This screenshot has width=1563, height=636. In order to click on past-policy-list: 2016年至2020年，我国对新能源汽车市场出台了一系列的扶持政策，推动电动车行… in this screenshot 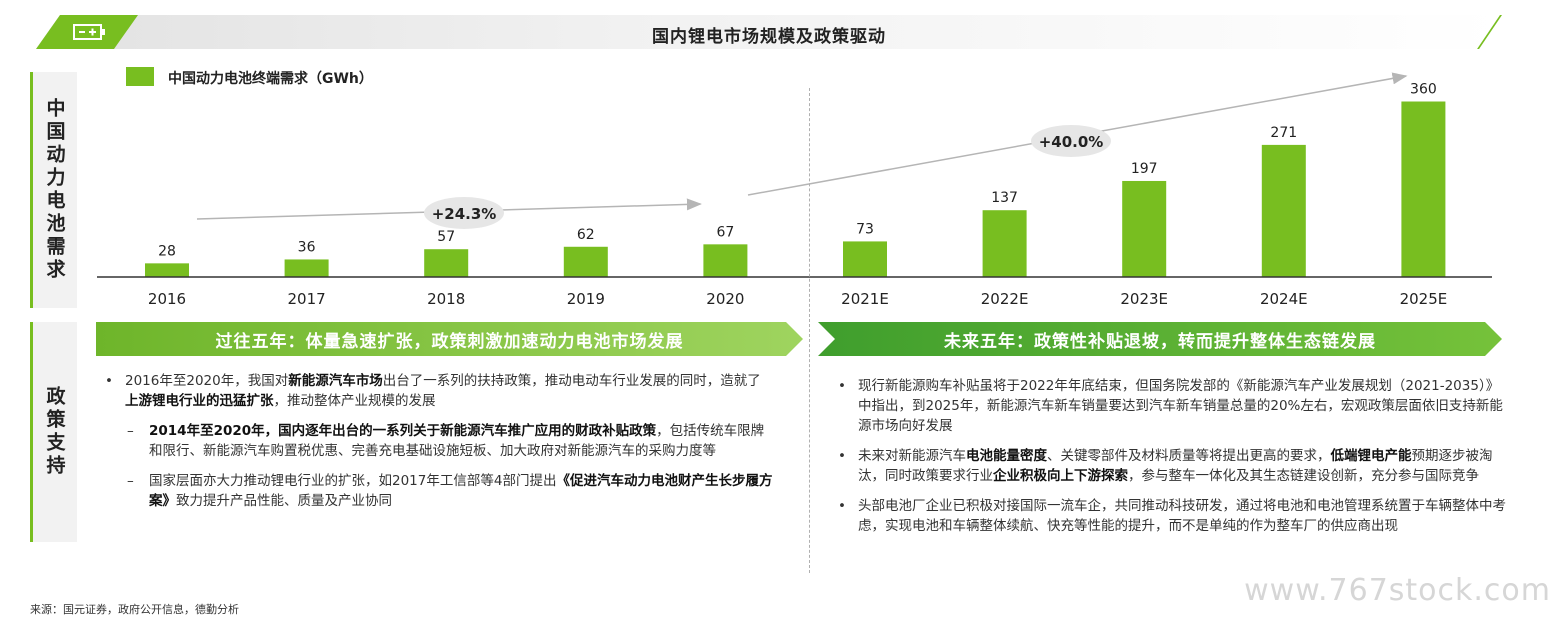, I will do `click(438, 446)`.